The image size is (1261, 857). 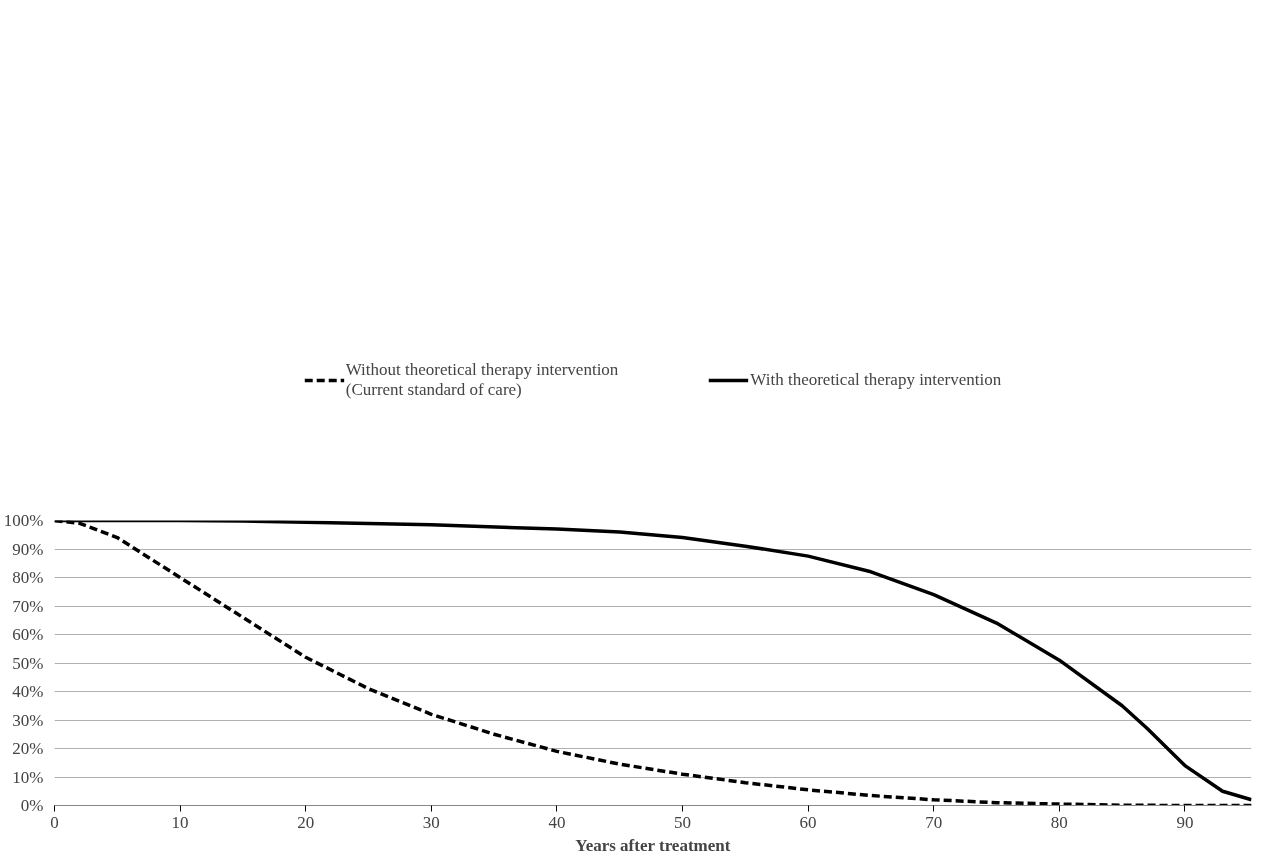 What do you see at coordinates (653, 845) in the screenshot?
I see `x-axis-title: Years after treatment` at bounding box center [653, 845].